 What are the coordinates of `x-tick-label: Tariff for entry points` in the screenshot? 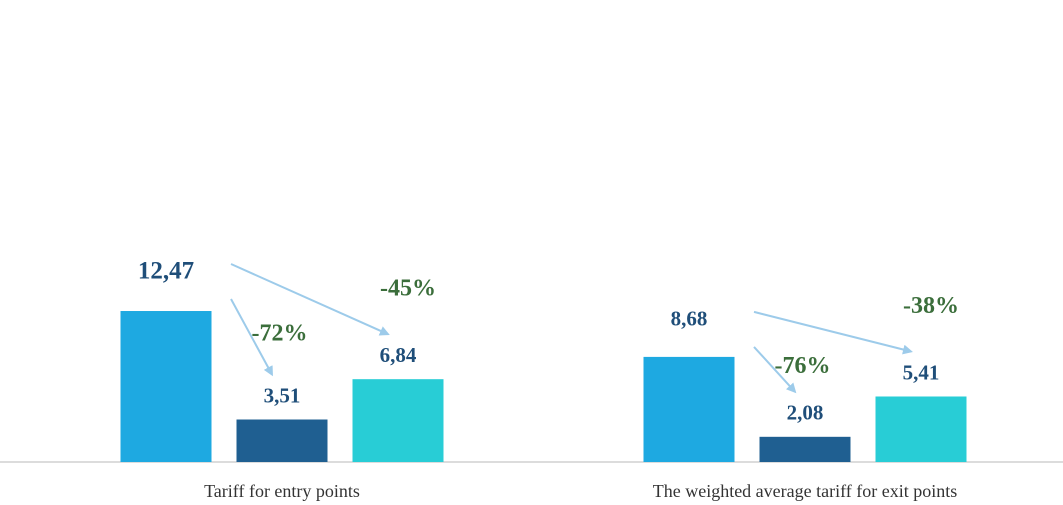 It's located at (282, 491).